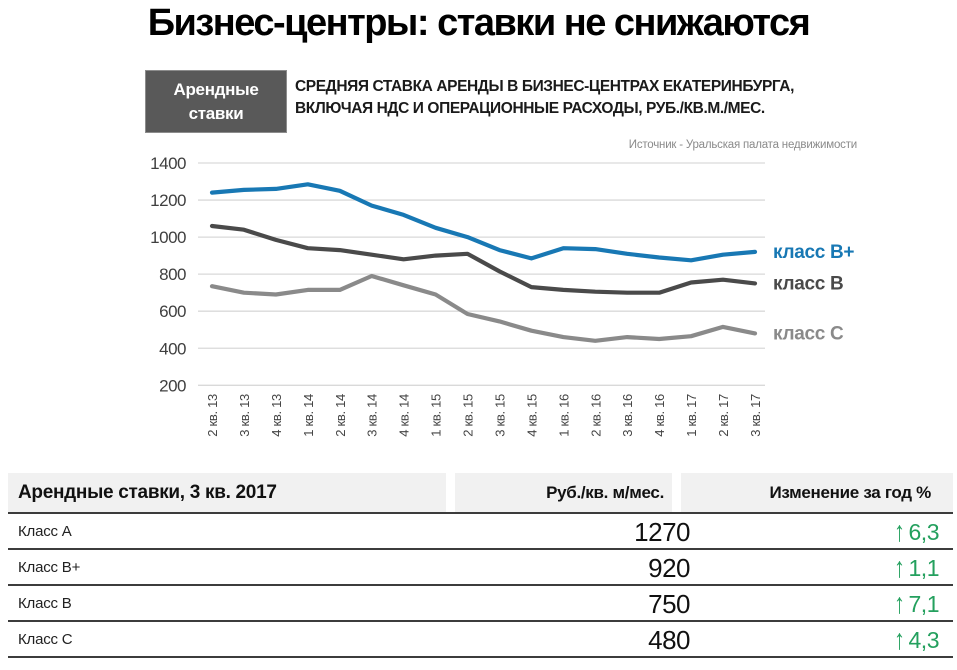 The height and width of the screenshot is (670, 957). What do you see at coordinates (168, 163) in the screenshot?
I see `y-axis-tick-label: 1400` at bounding box center [168, 163].